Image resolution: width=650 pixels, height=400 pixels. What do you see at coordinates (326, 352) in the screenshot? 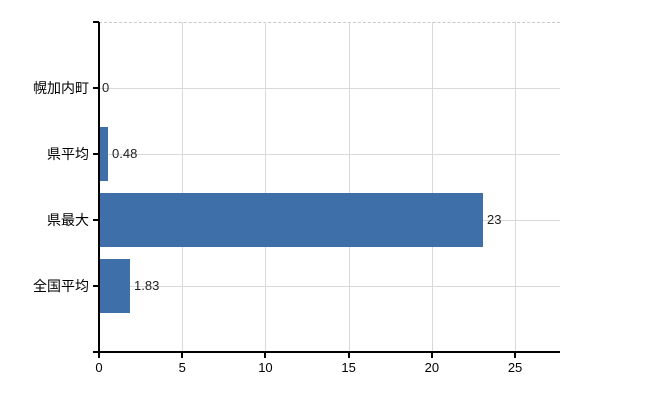
I see `x-axis` at bounding box center [326, 352].